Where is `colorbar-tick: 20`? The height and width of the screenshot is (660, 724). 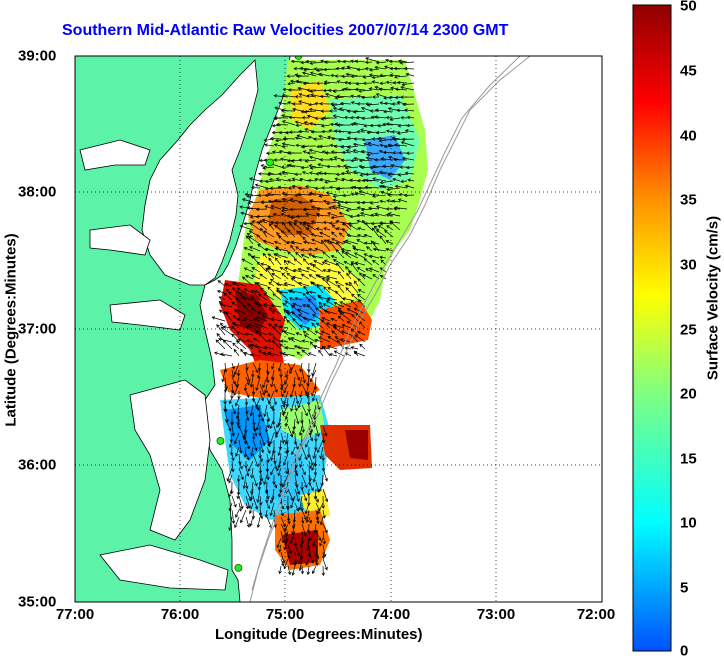 colorbar-tick: 20 is located at coordinates (688, 394).